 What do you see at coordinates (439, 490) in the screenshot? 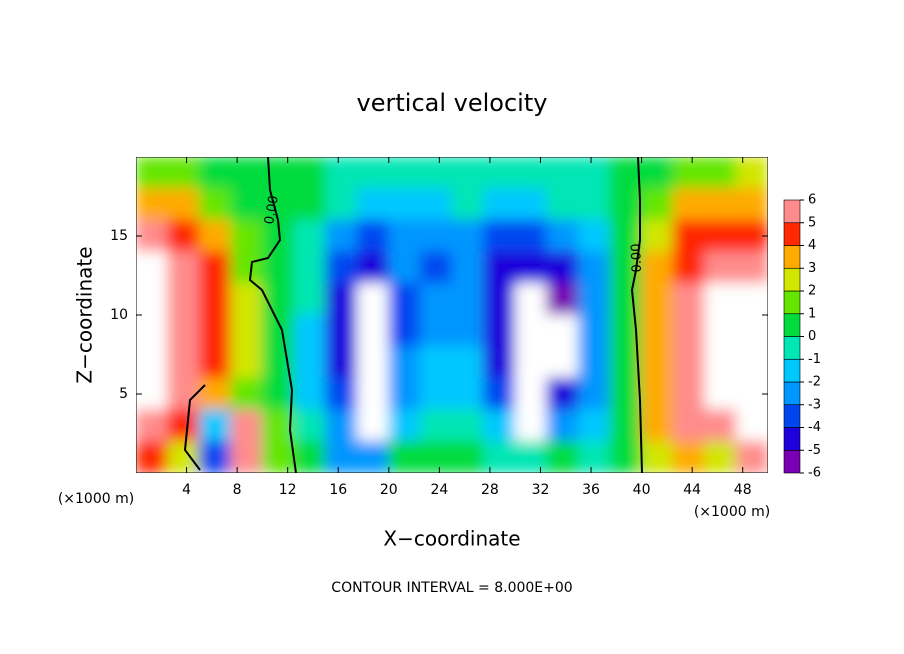
I see `x-tick-label: 24` at bounding box center [439, 490].